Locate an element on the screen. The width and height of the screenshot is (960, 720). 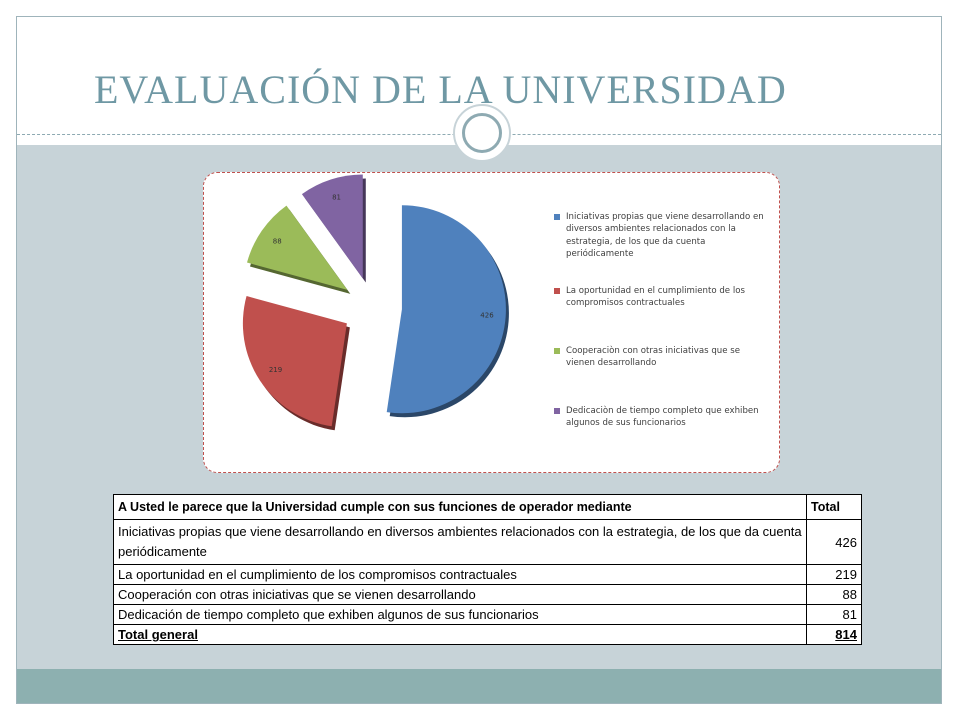
pie-data-label: 426 is located at coordinates (487, 315).